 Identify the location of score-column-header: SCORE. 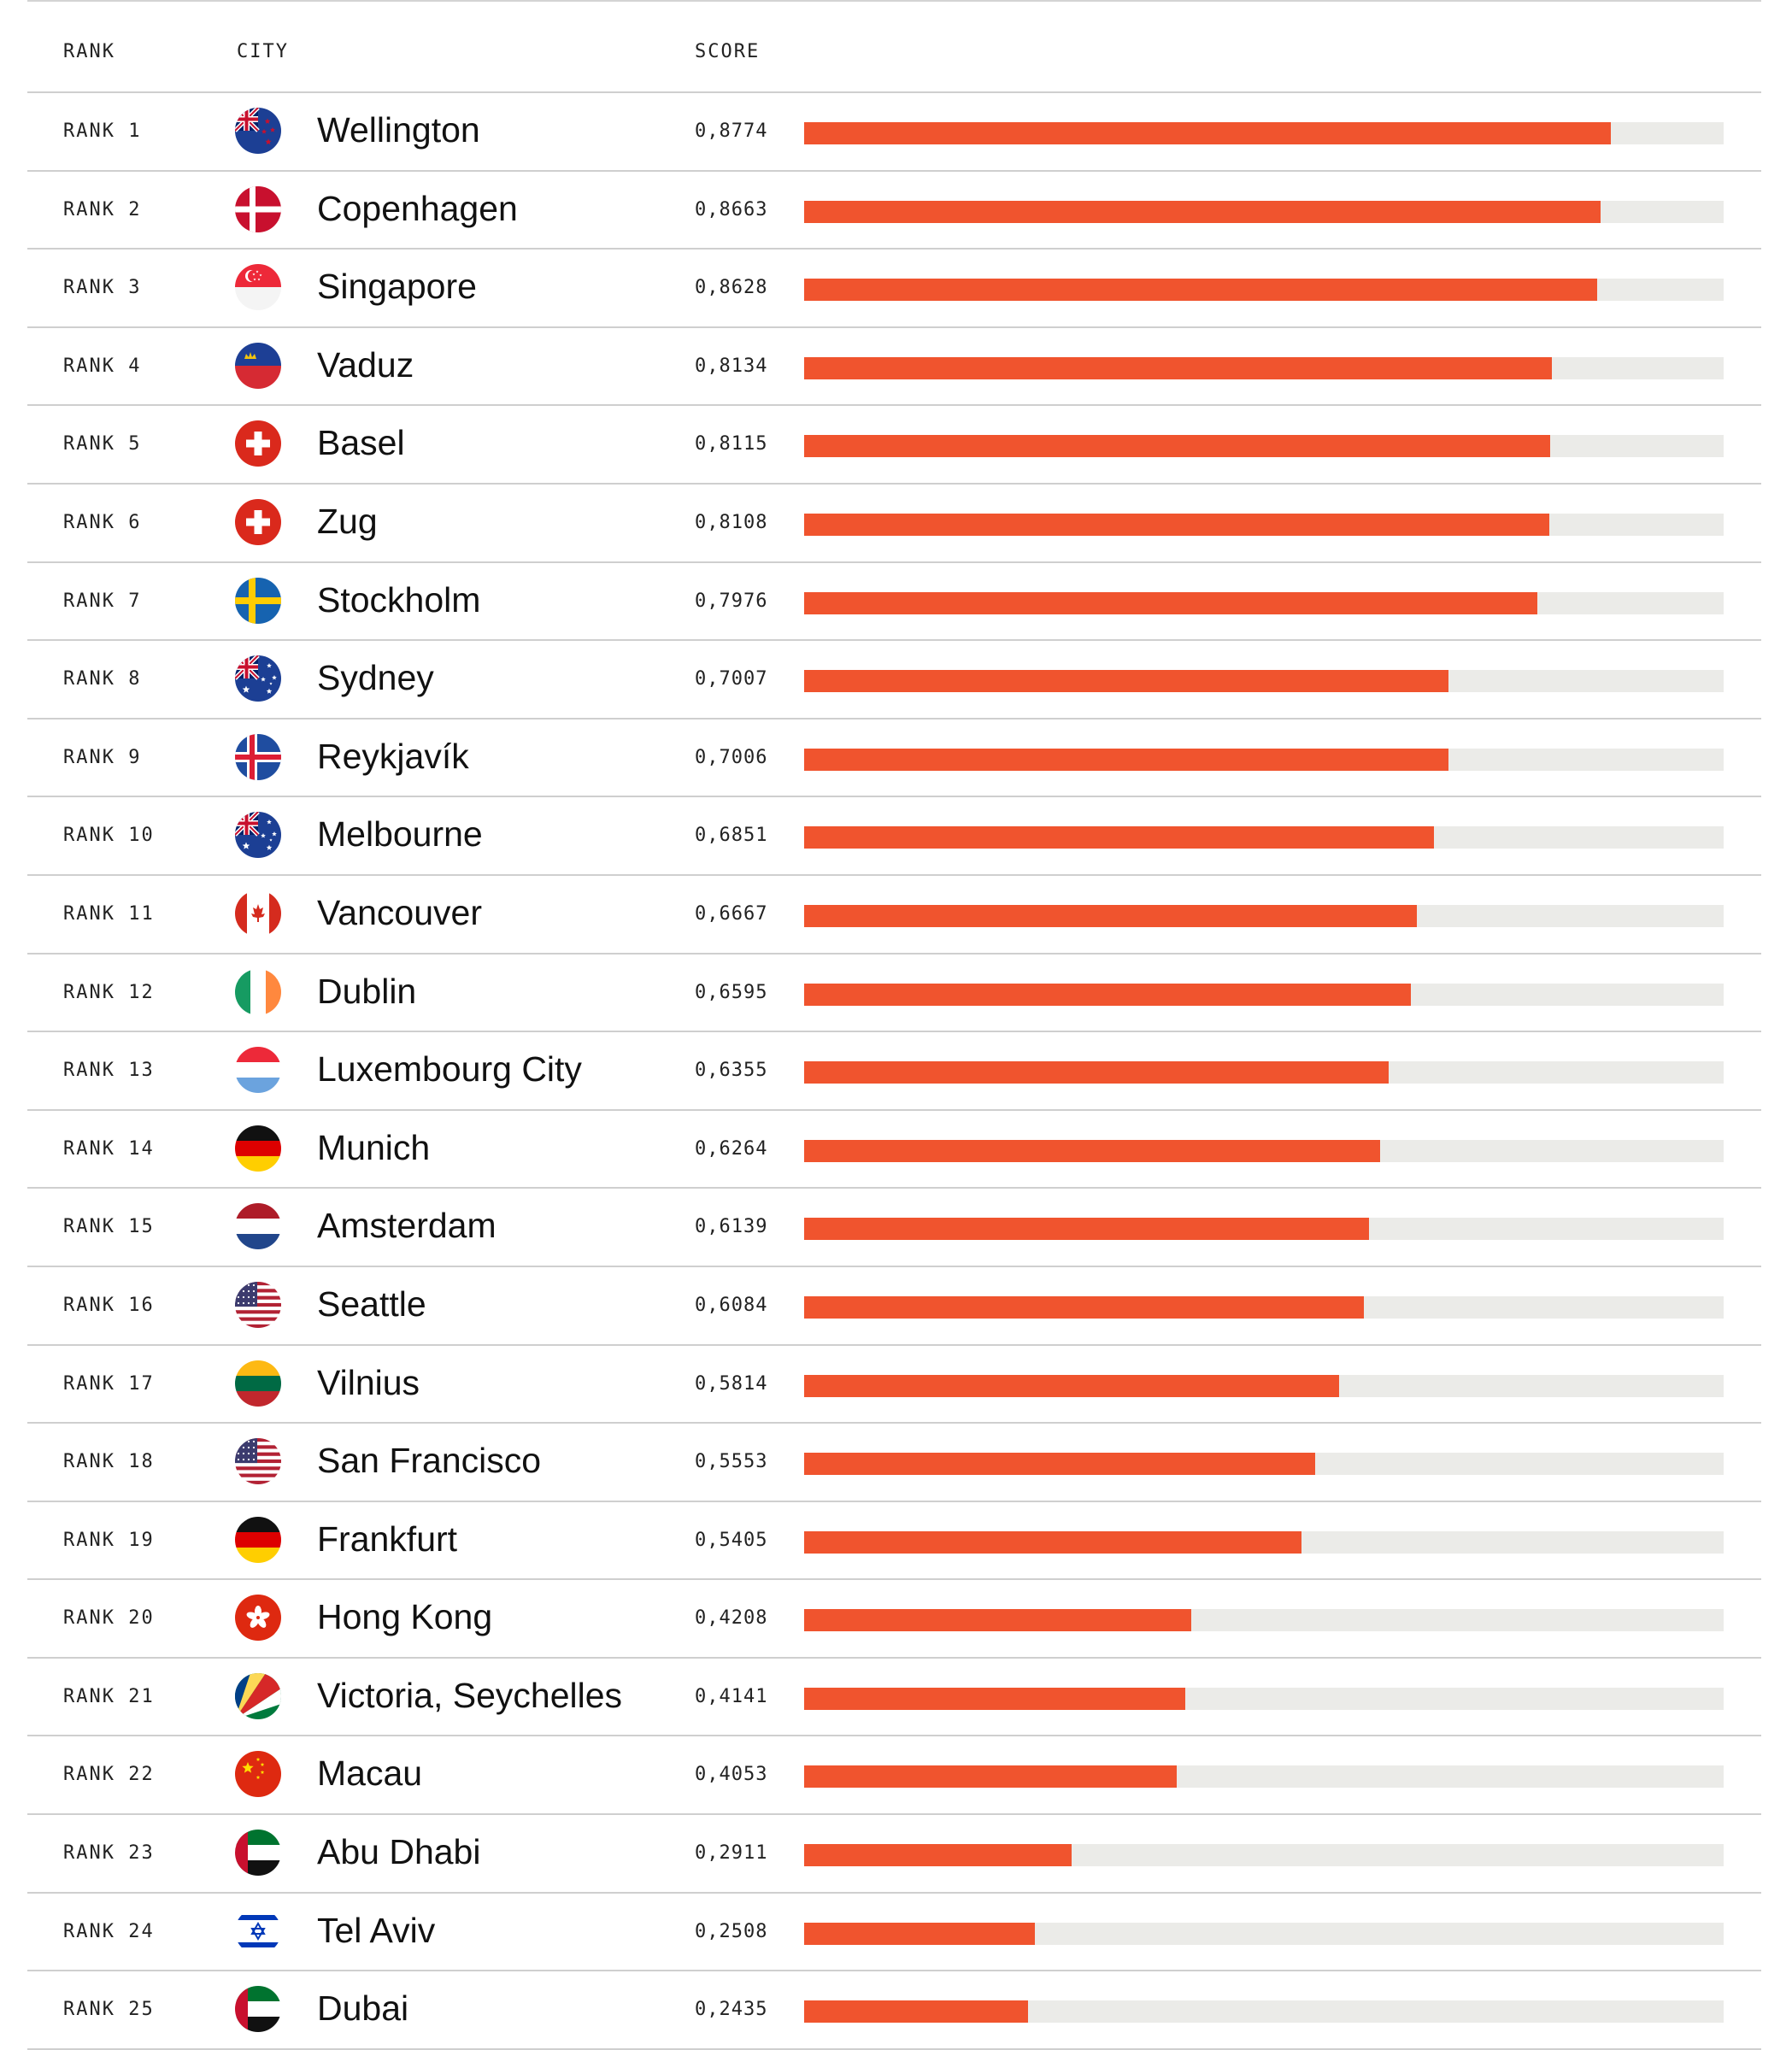
(728, 51).